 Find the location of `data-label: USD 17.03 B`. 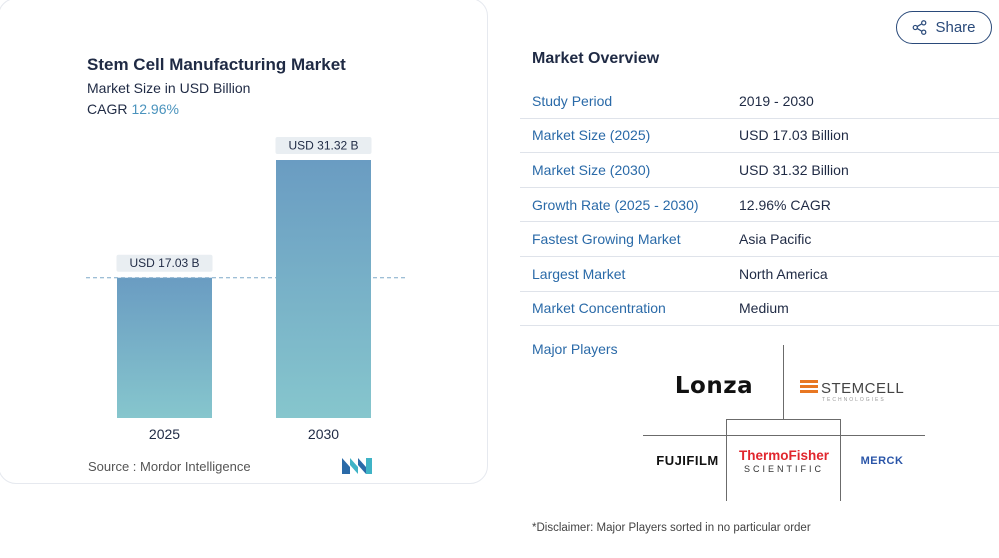

data-label: USD 17.03 B is located at coordinates (164, 263).